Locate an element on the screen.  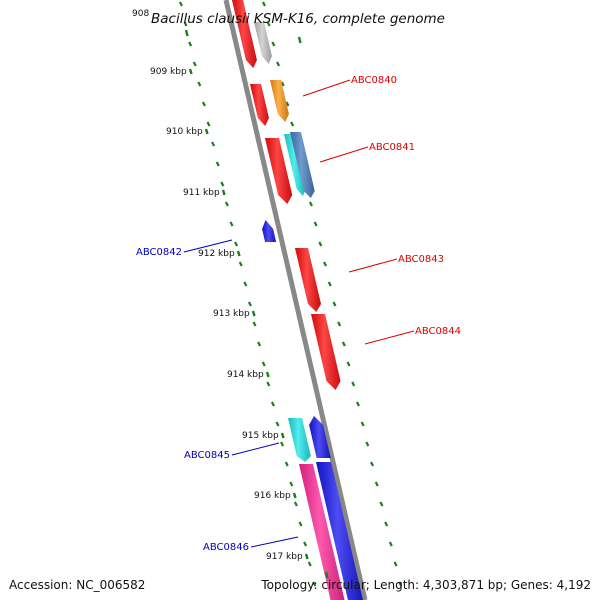
kbp-tick-label: 913 kbp is located at coordinates (231, 314).